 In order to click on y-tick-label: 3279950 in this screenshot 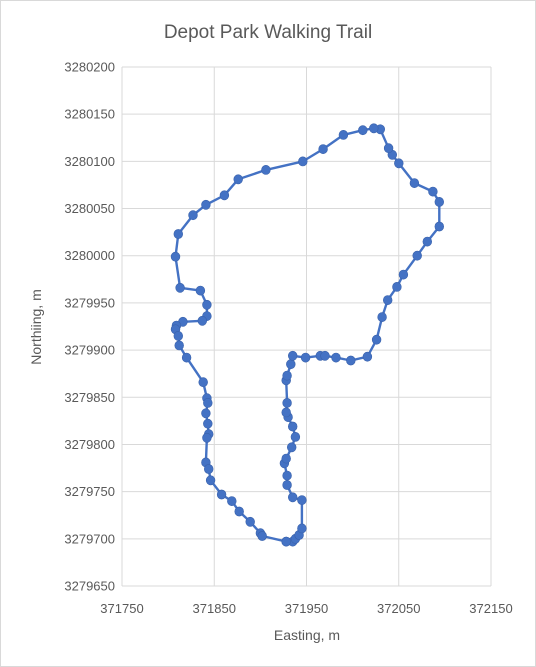, I will do `click(89, 302)`.